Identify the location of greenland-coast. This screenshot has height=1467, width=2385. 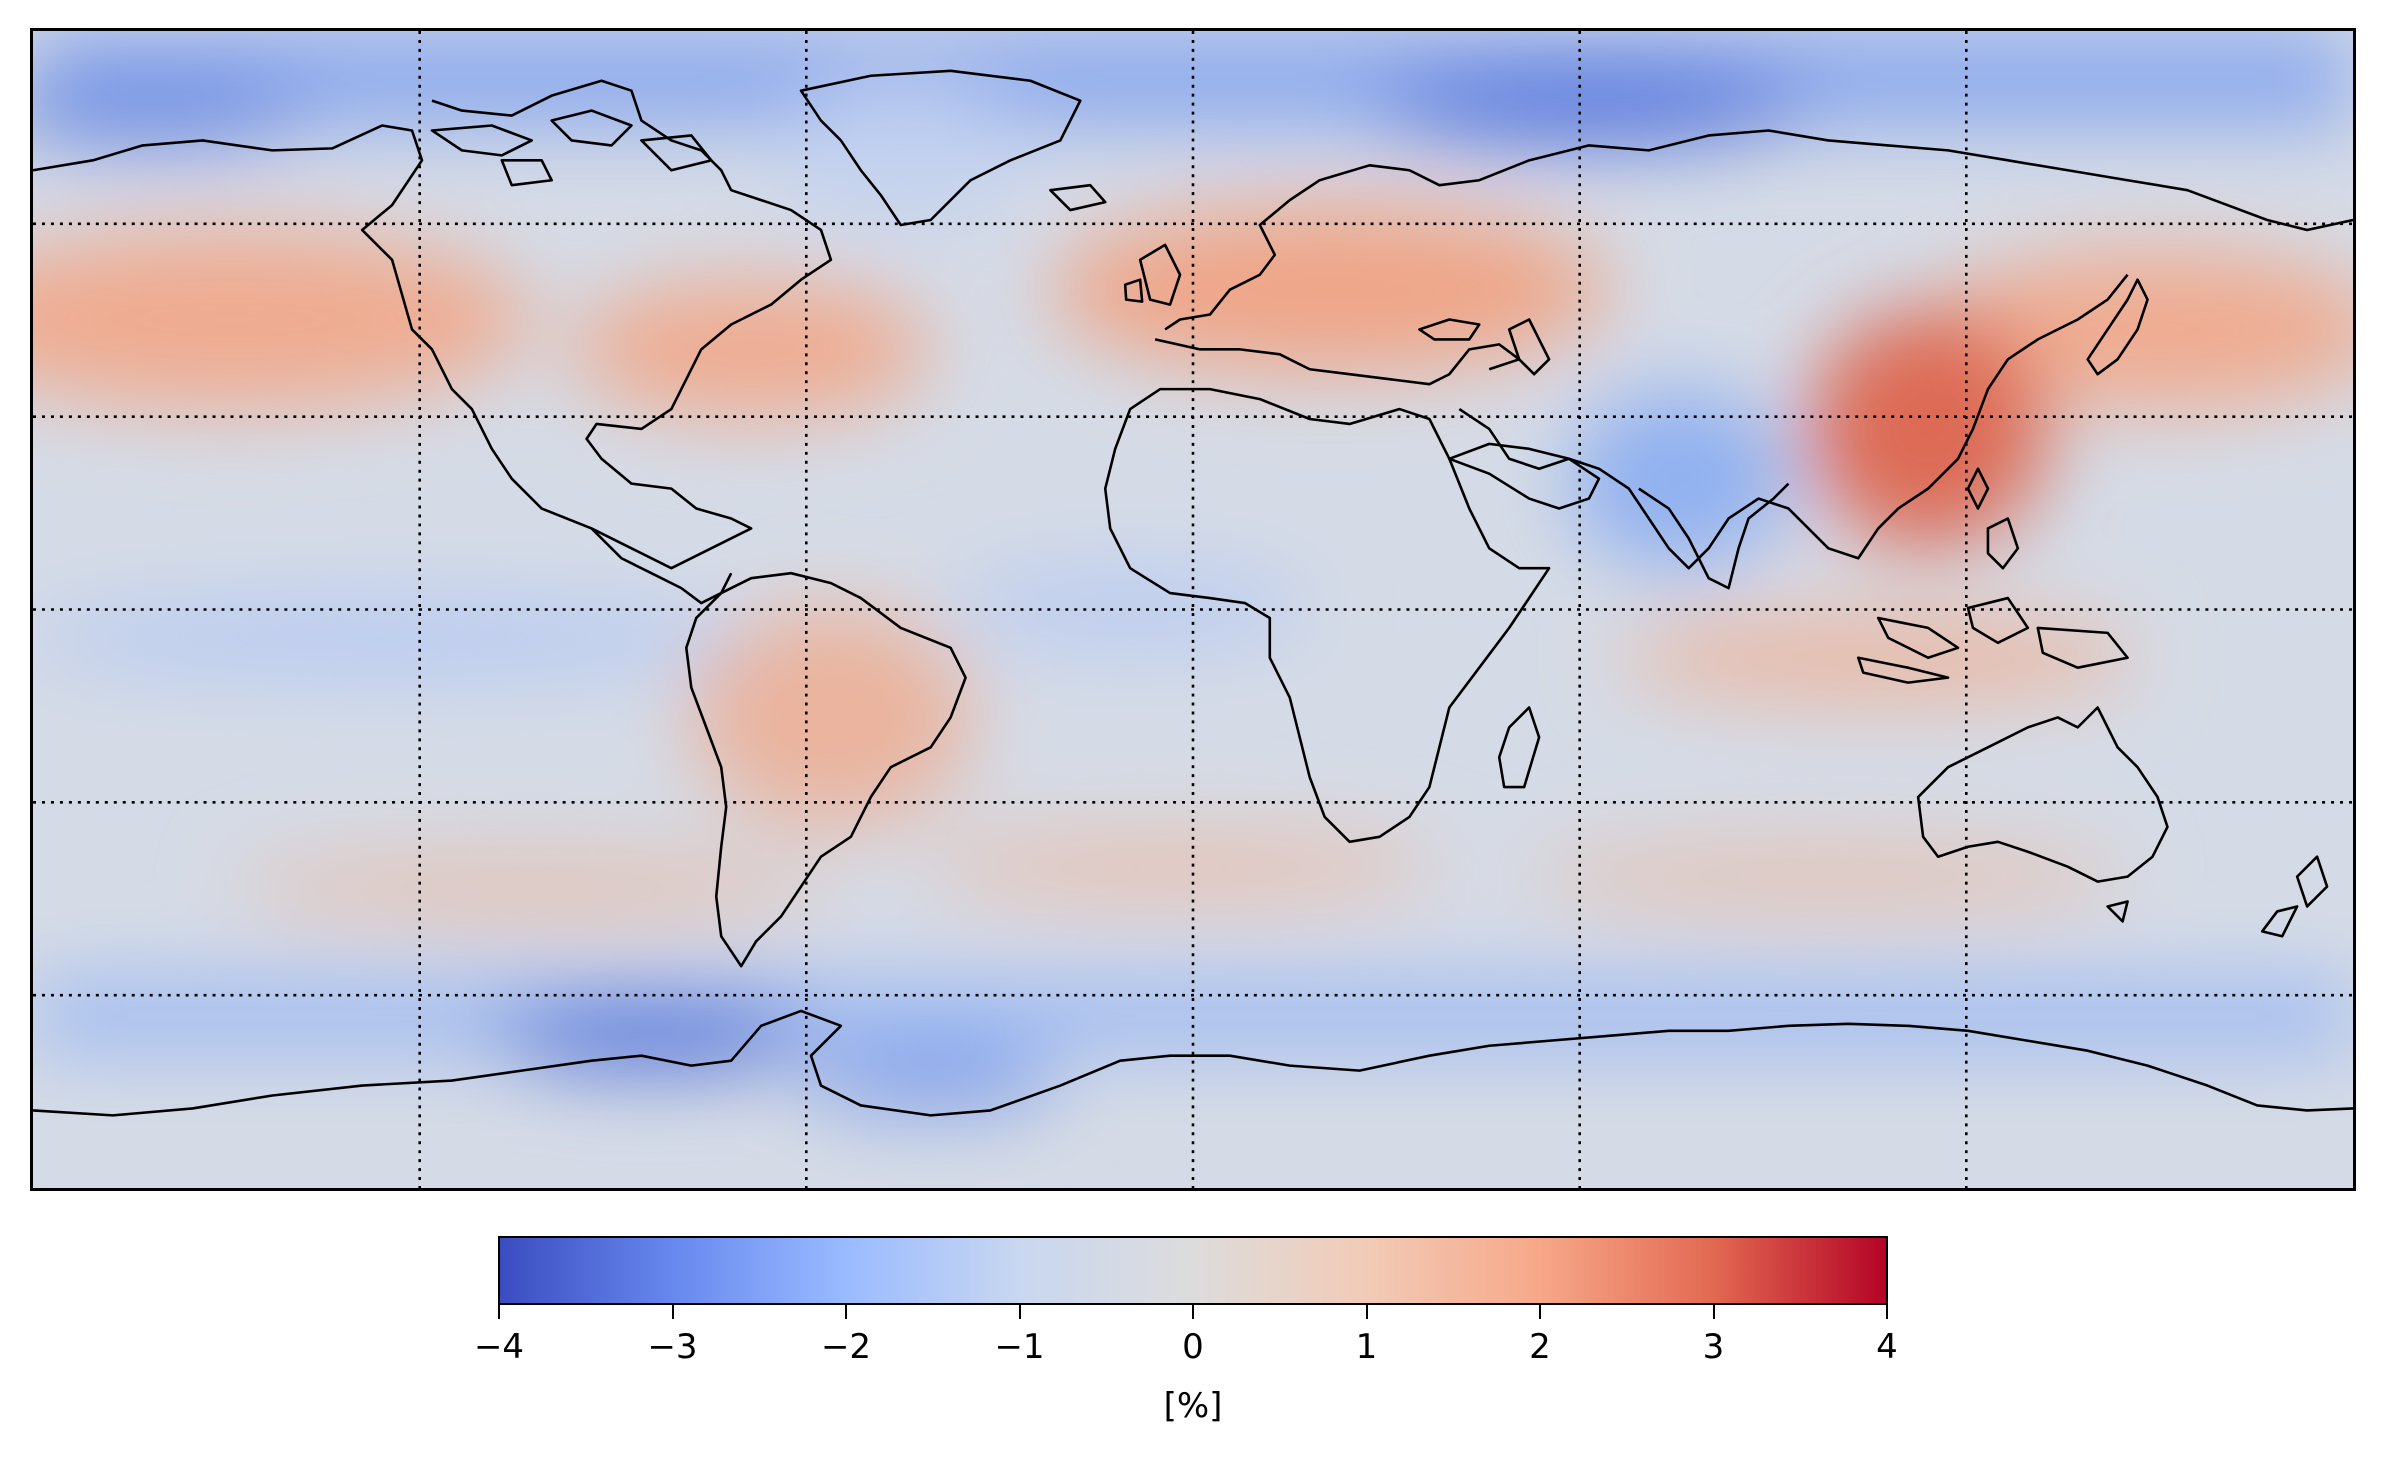
(940, 148).